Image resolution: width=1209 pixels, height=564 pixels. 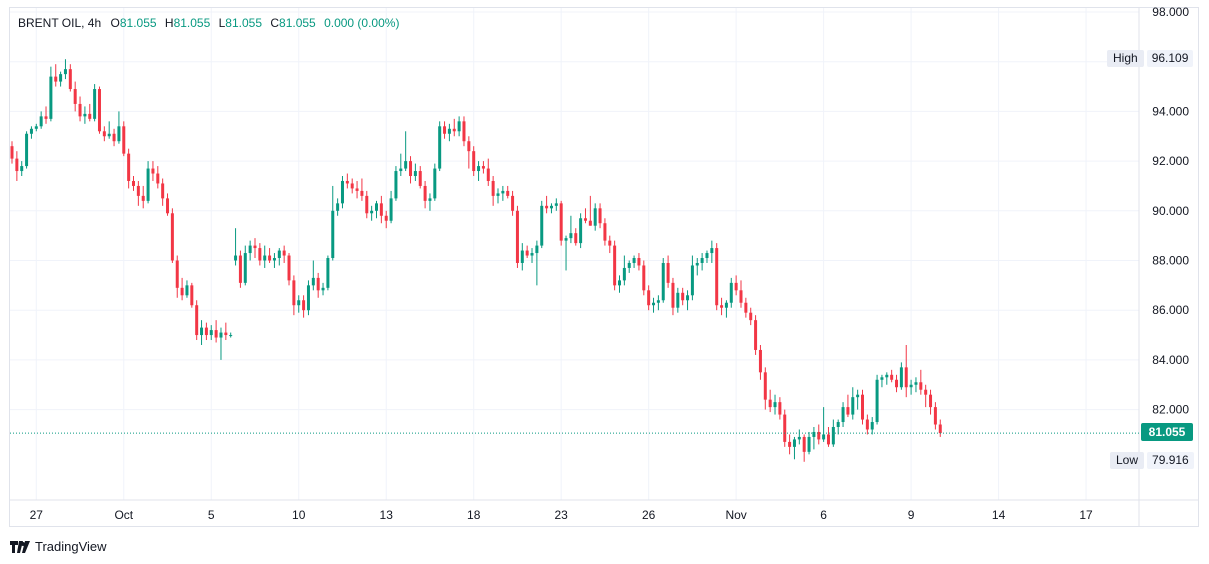 I want to click on brand-name: TradingView, so click(x=71, y=546).